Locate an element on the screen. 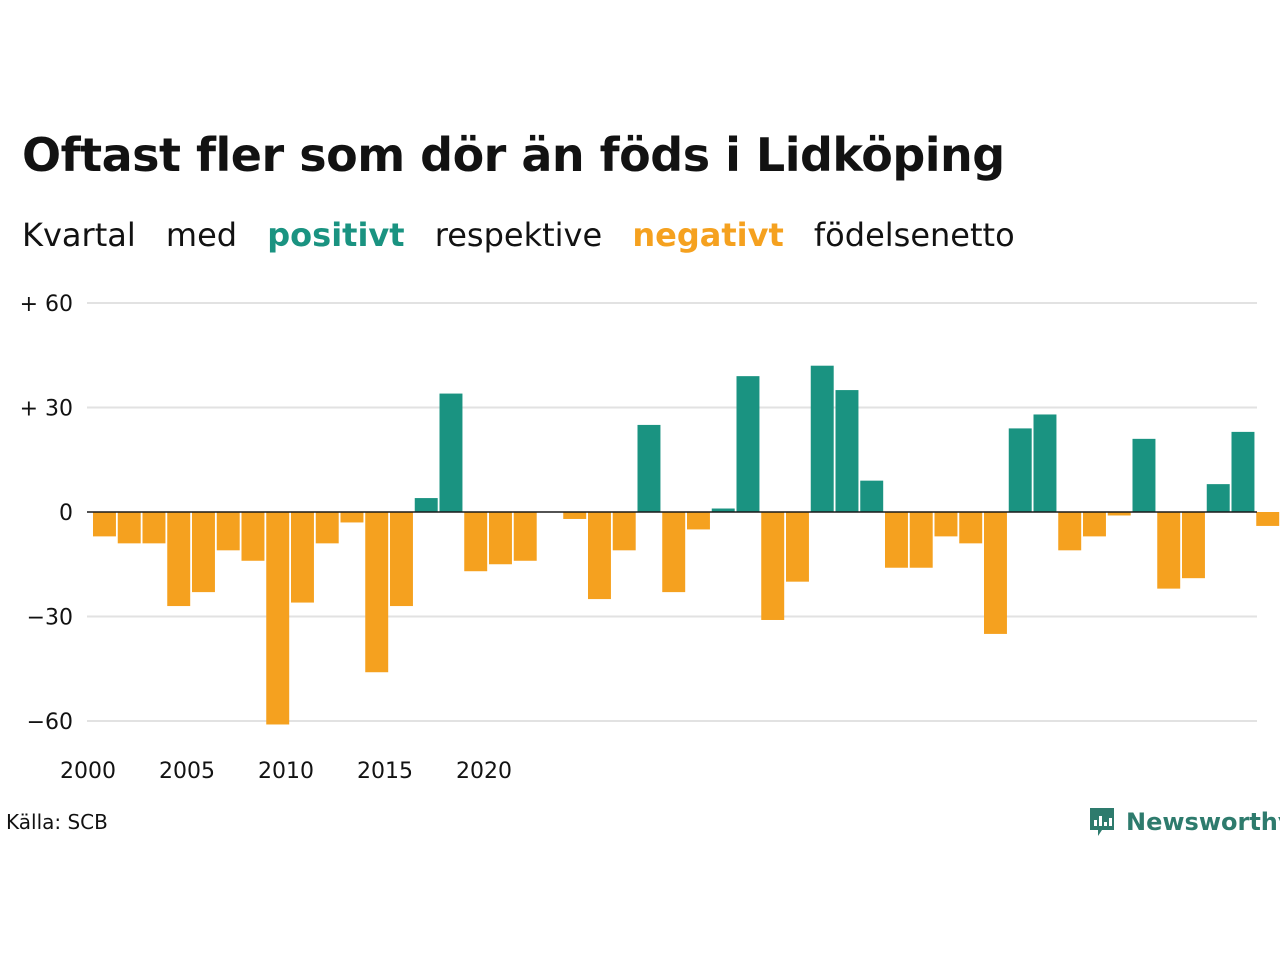 This screenshot has height=960, width=1280. x-tick-label: 2020 is located at coordinates (484, 771).